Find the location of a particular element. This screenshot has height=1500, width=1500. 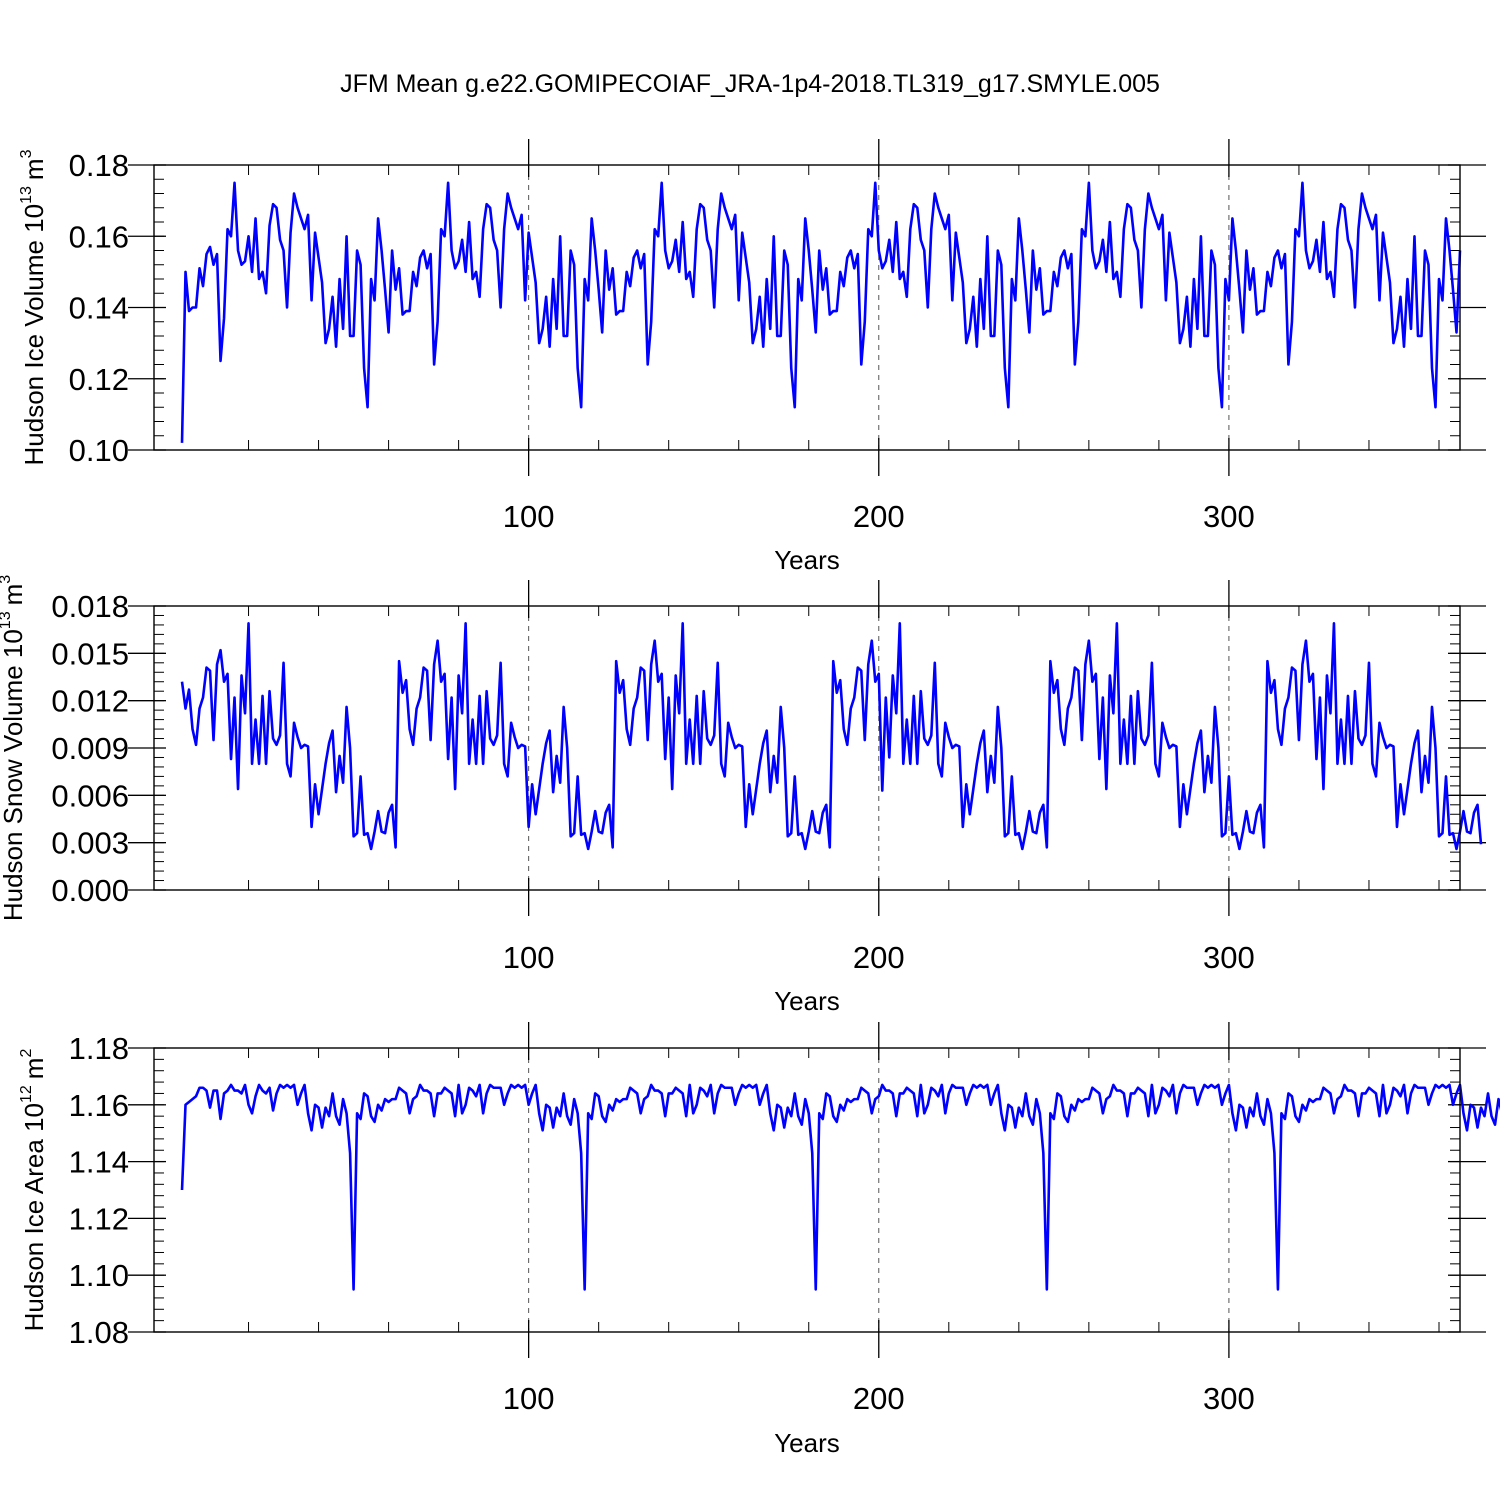

y-tick-label: 0.10 is located at coordinates (99, 450).